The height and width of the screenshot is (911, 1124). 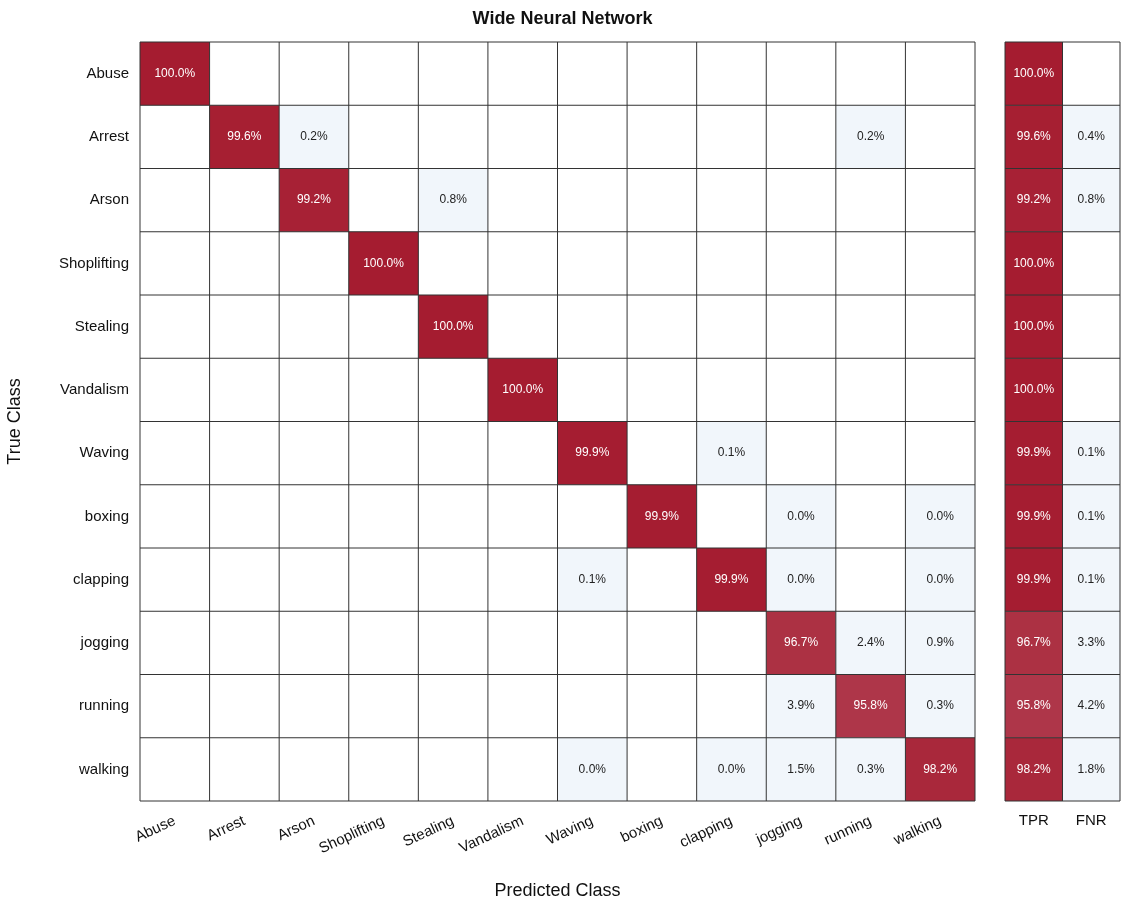 What do you see at coordinates (226, 827) in the screenshot?
I see `x-tick-label: Arrest` at bounding box center [226, 827].